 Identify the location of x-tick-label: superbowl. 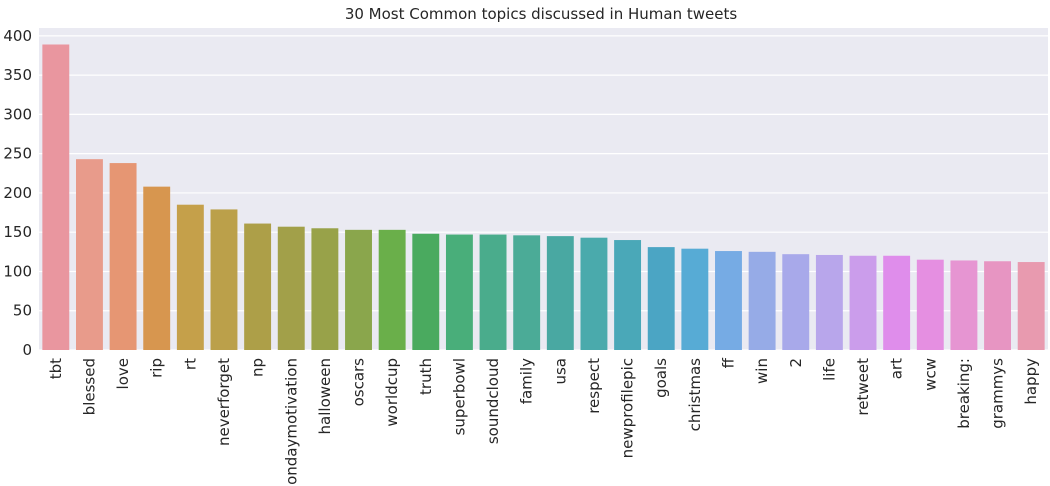
(459, 396).